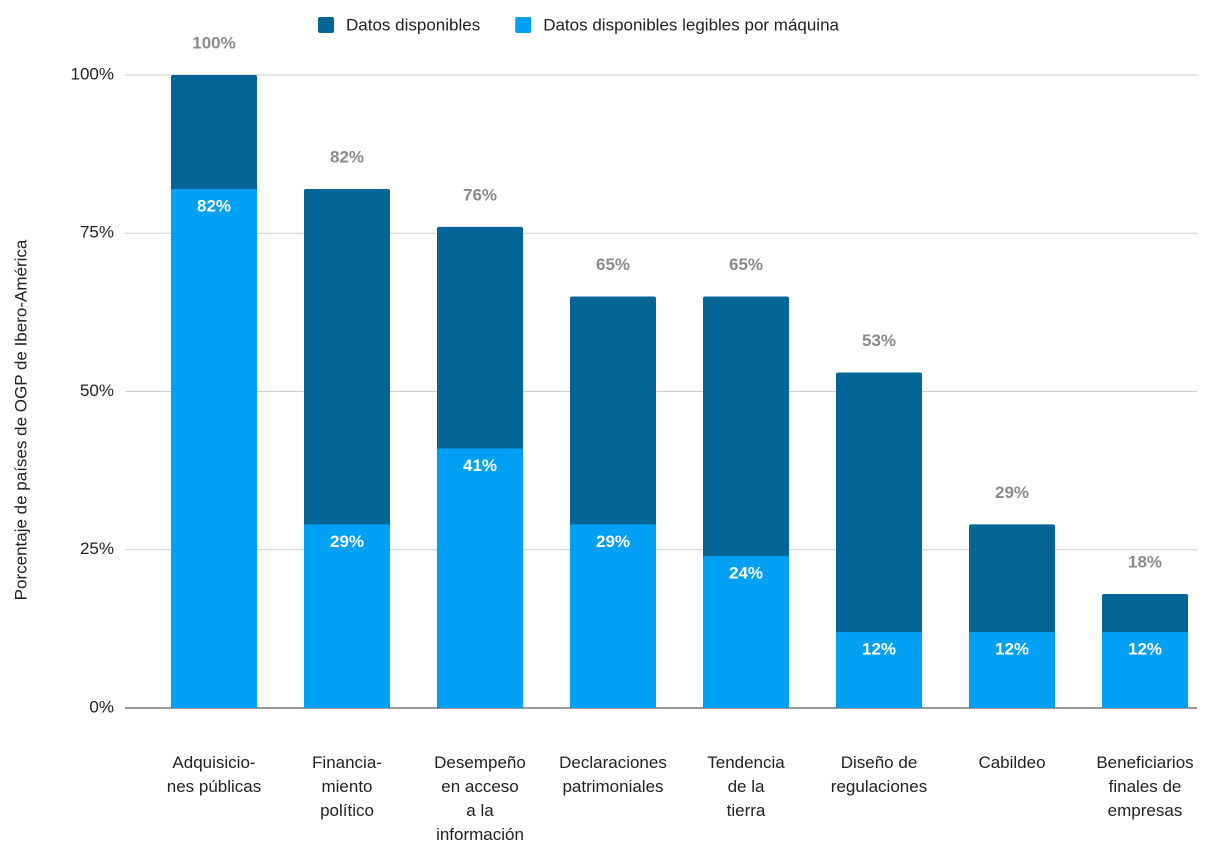  I want to click on x-tick-label: Tendencia de la tierra, so click(746, 786).